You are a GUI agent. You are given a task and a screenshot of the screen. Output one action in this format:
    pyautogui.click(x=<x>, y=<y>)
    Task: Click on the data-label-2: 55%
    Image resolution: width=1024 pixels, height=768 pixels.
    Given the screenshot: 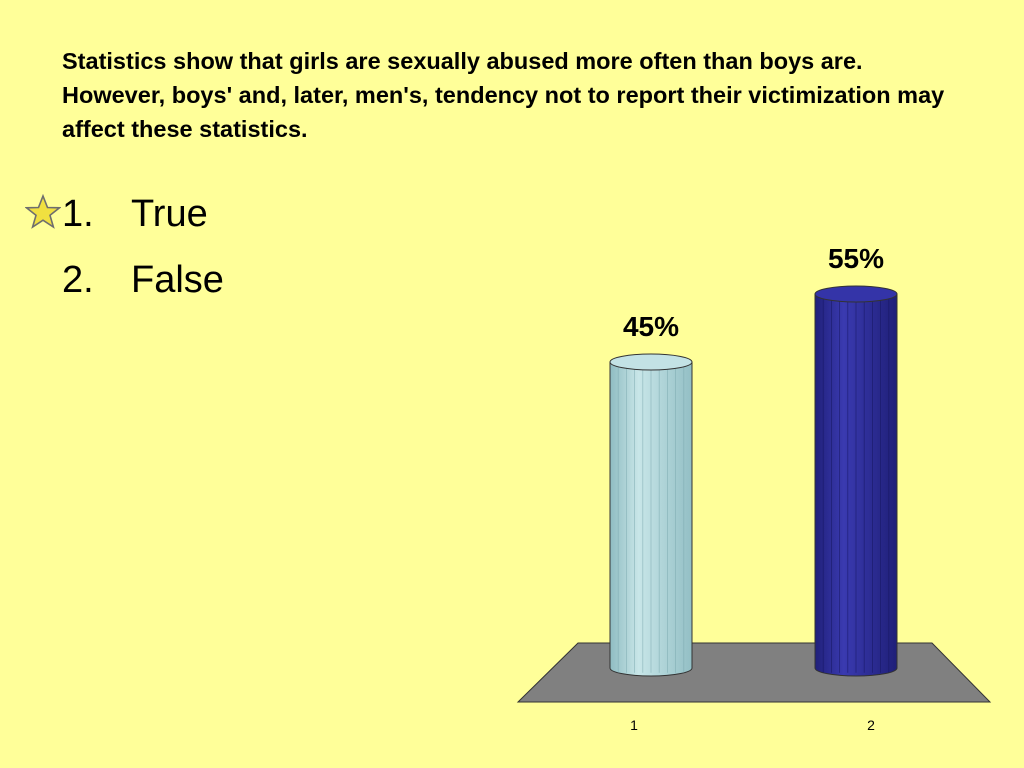 What is the action you would take?
    pyautogui.click(x=856, y=258)
    